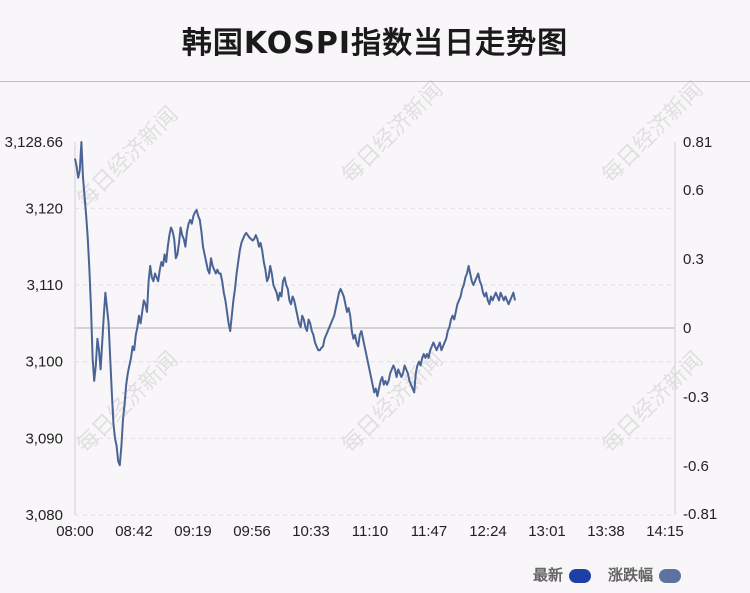  Describe the element at coordinates (488, 531) in the screenshot. I see `x-tick-label: 12:24` at that location.